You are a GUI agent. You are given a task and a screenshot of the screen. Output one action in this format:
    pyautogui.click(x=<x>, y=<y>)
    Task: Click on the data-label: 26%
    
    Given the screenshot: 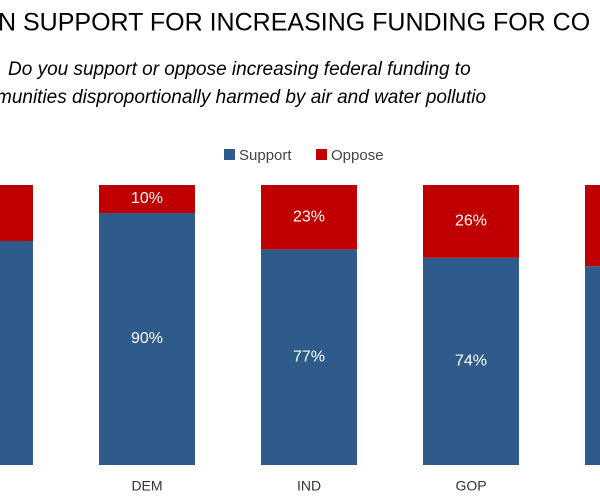 What is the action you would take?
    pyautogui.click(x=471, y=221)
    